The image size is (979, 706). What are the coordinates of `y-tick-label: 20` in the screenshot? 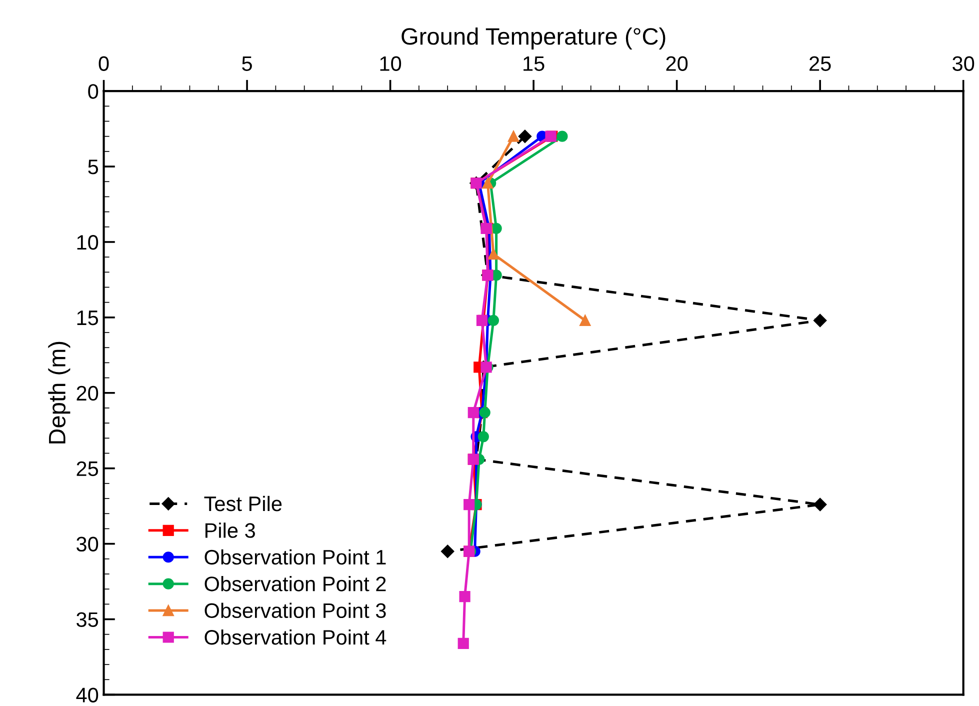 It's located at (87, 393).